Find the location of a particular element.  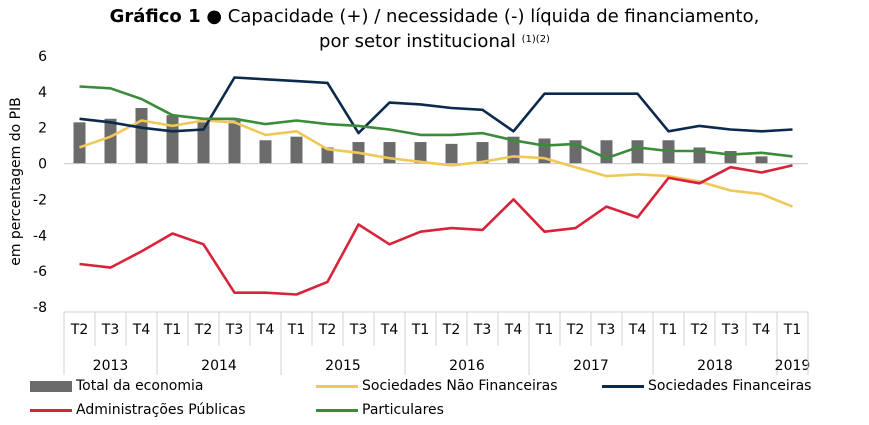

legend-swatch-part is located at coordinates (337, 410).